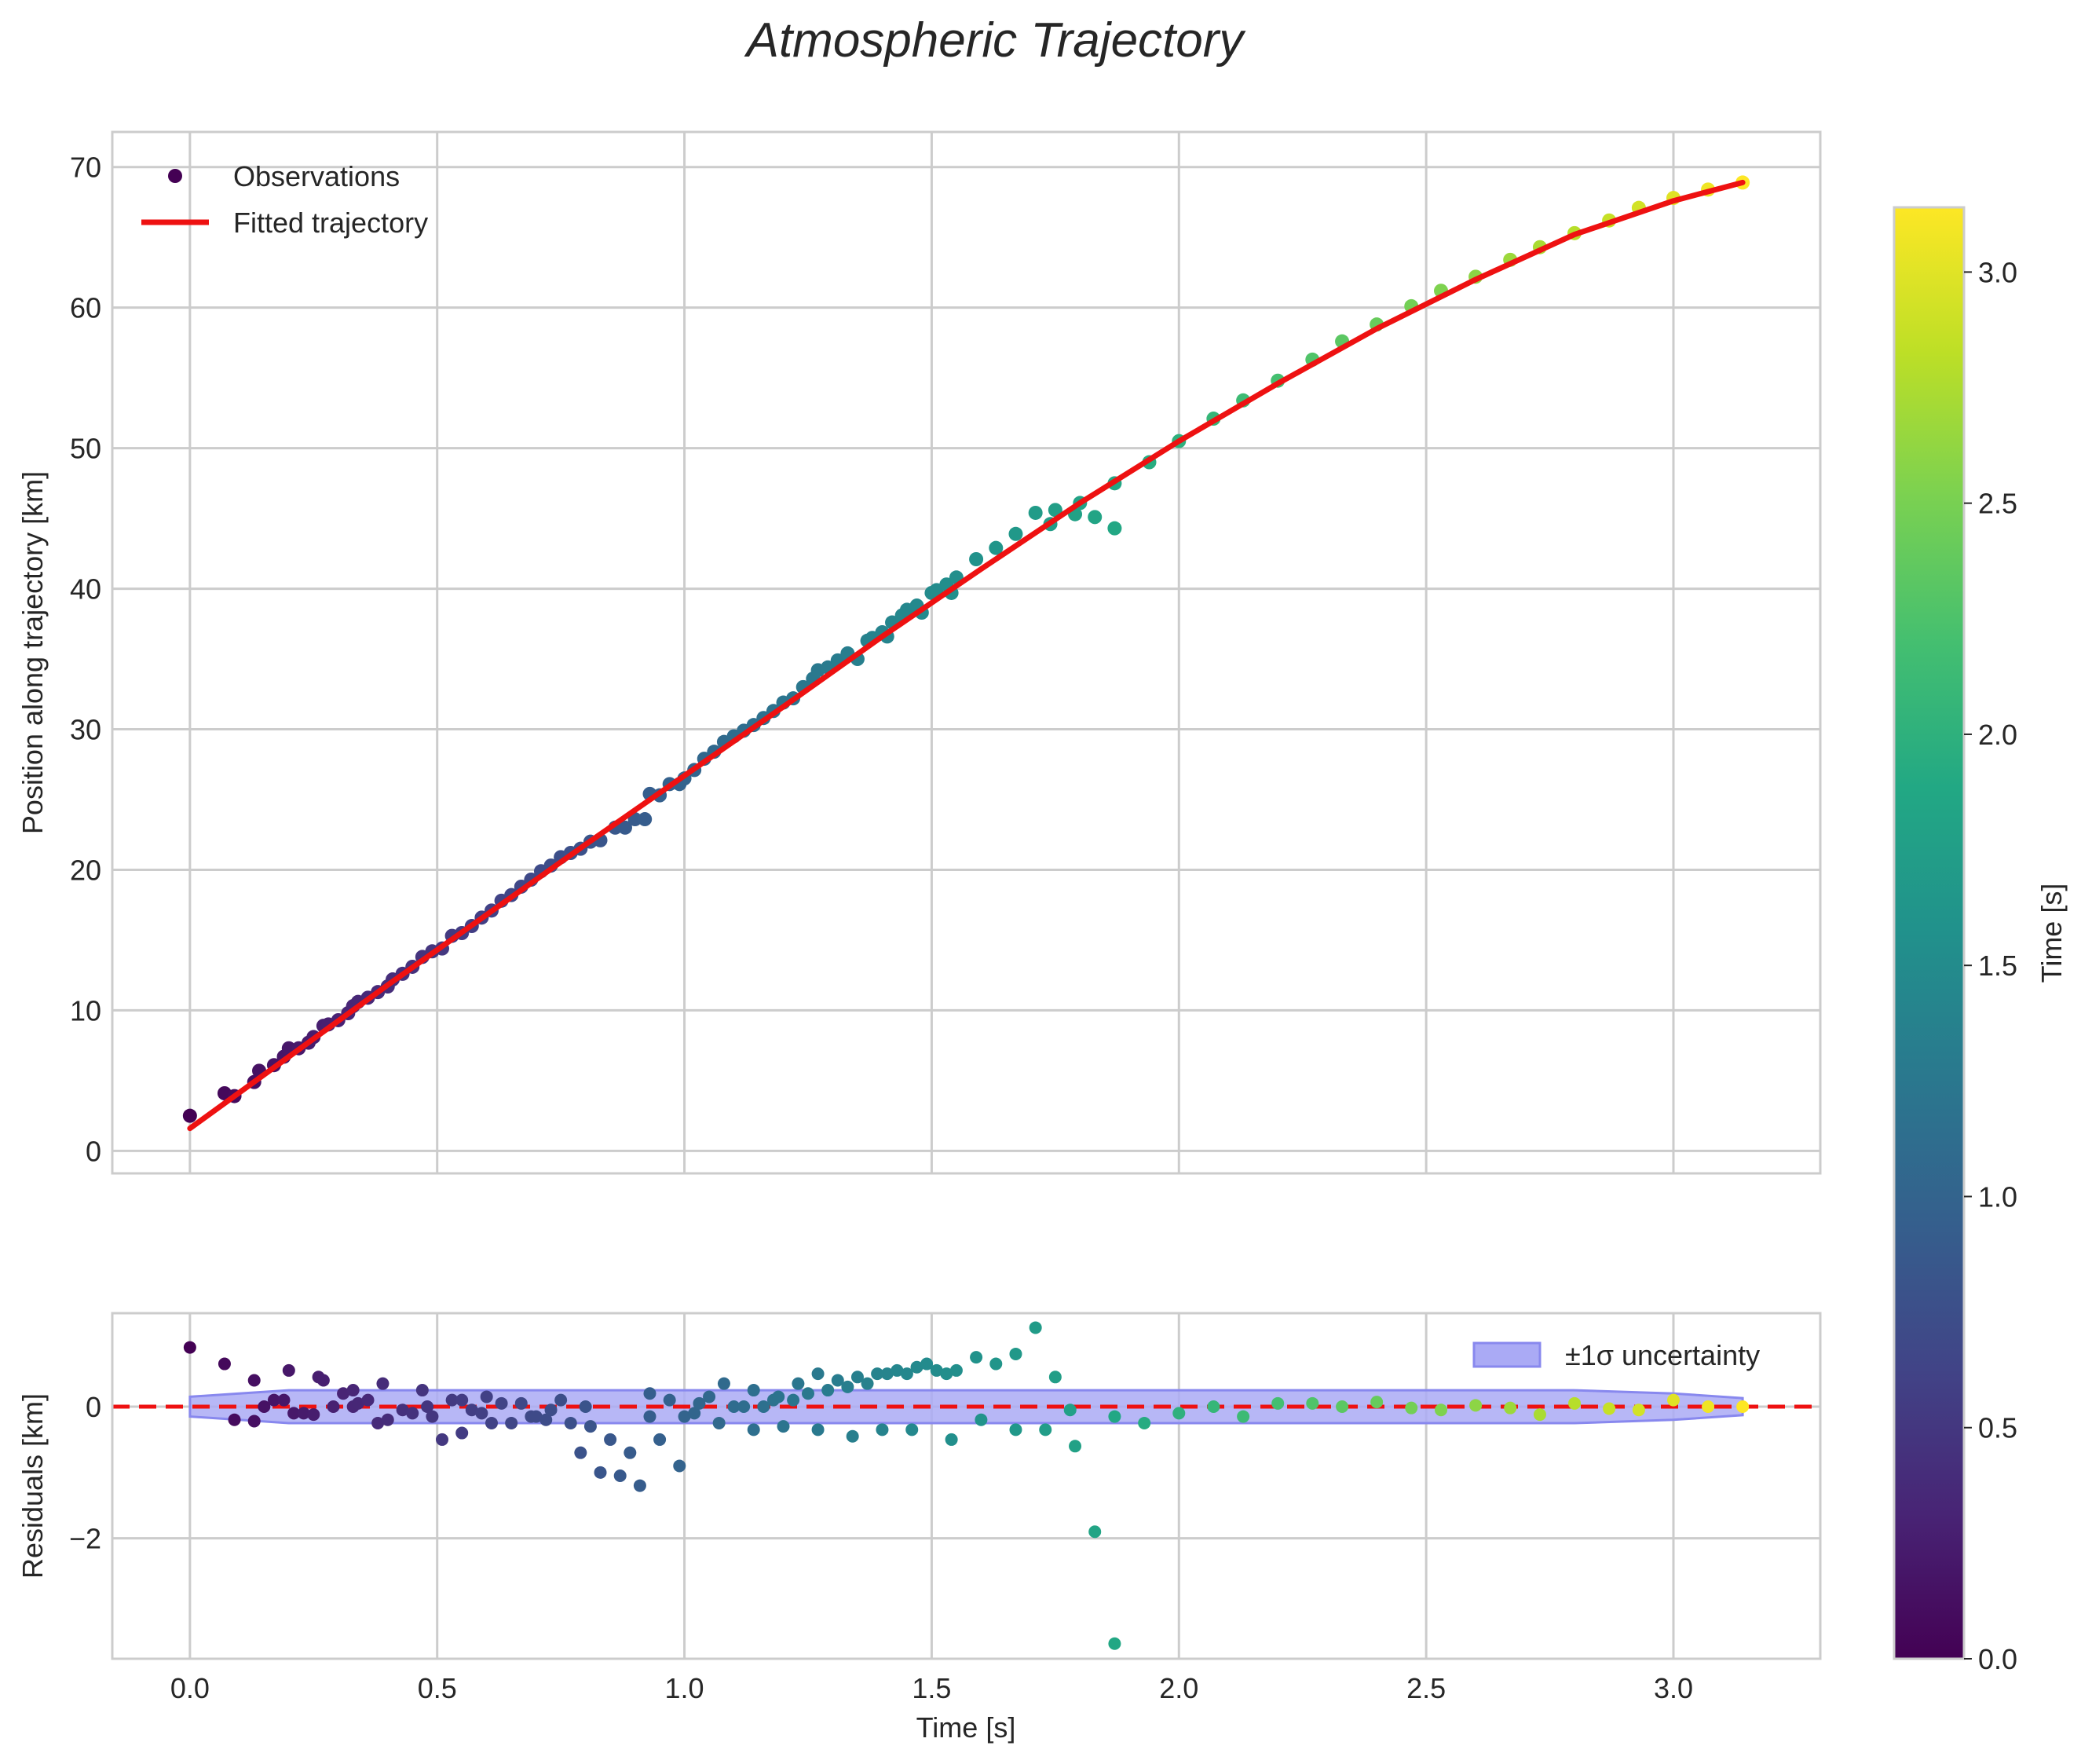  What do you see at coordinates (1178, 1688) in the screenshot?
I see `x-tick-label: 2.0` at bounding box center [1178, 1688].